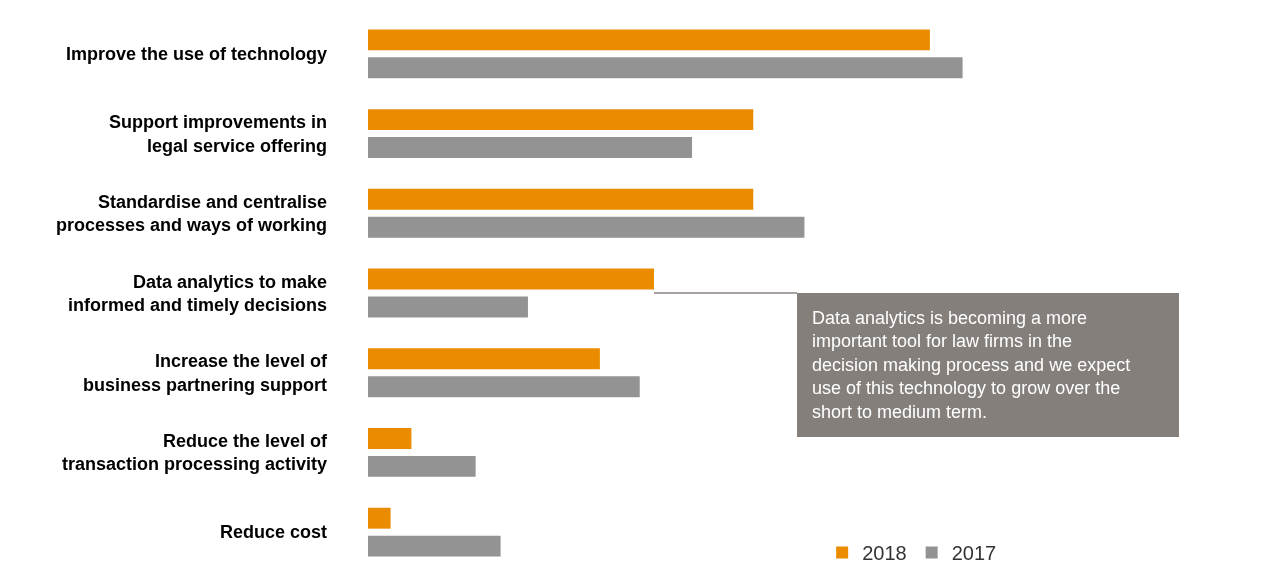 The width and height of the screenshot is (1261, 572). What do you see at coordinates (196, 54) in the screenshot?
I see `y-tick-label: Improve the use of technology` at bounding box center [196, 54].